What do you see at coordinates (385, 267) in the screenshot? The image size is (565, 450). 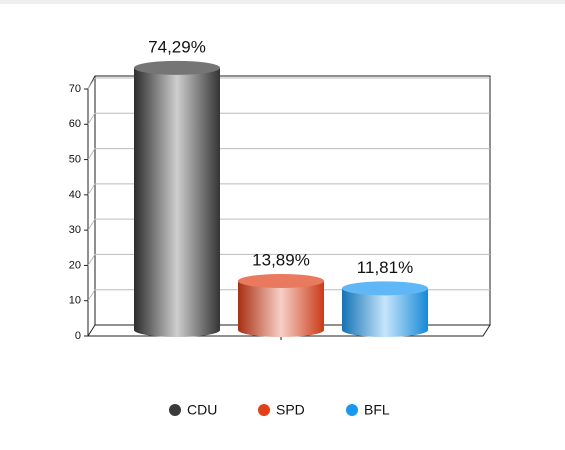 I see `value-label: 11,81%` at bounding box center [385, 267].